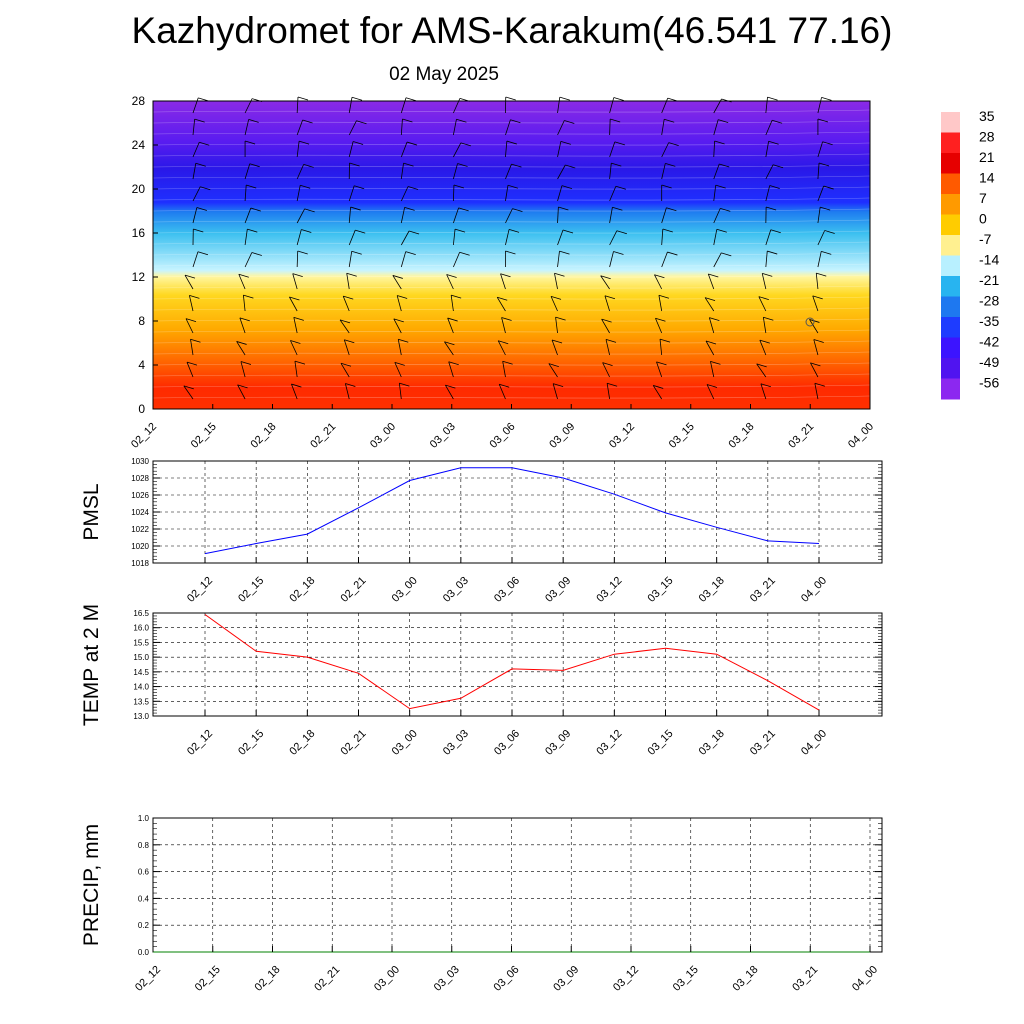  Describe the element at coordinates (141, 716) in the screenshot. I see `y-tick-label: 13.0` at that location.